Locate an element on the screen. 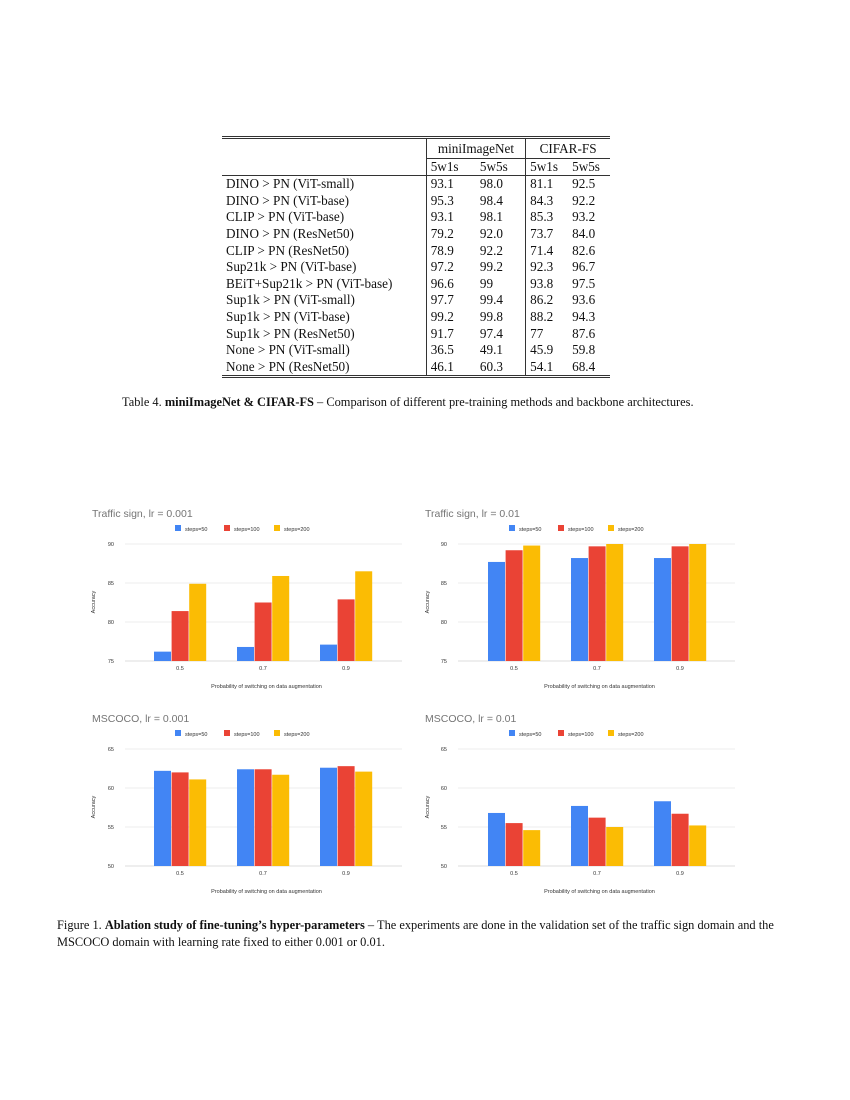 Image resolution: width=850 pixels, height=1100 pixels. value-cell: 97.7 is located at coordinates (450, 300).